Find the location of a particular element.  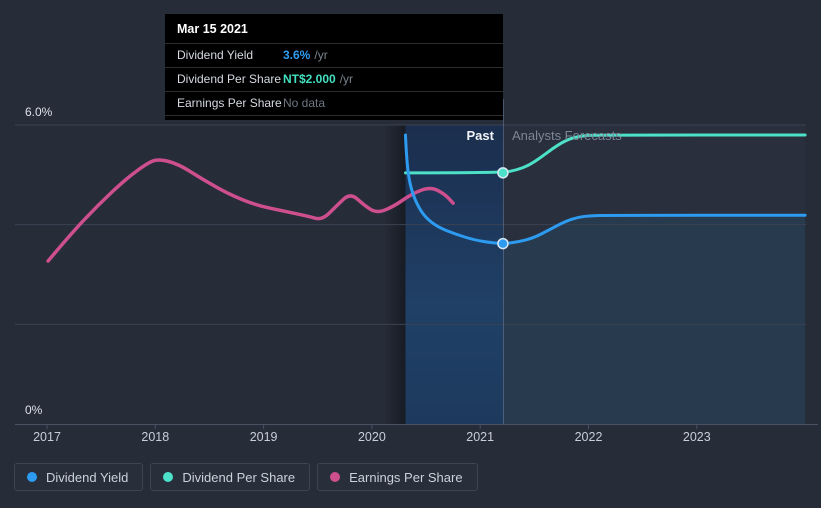

dividend-yield-dot-icon is located at coordinates (32, 477).